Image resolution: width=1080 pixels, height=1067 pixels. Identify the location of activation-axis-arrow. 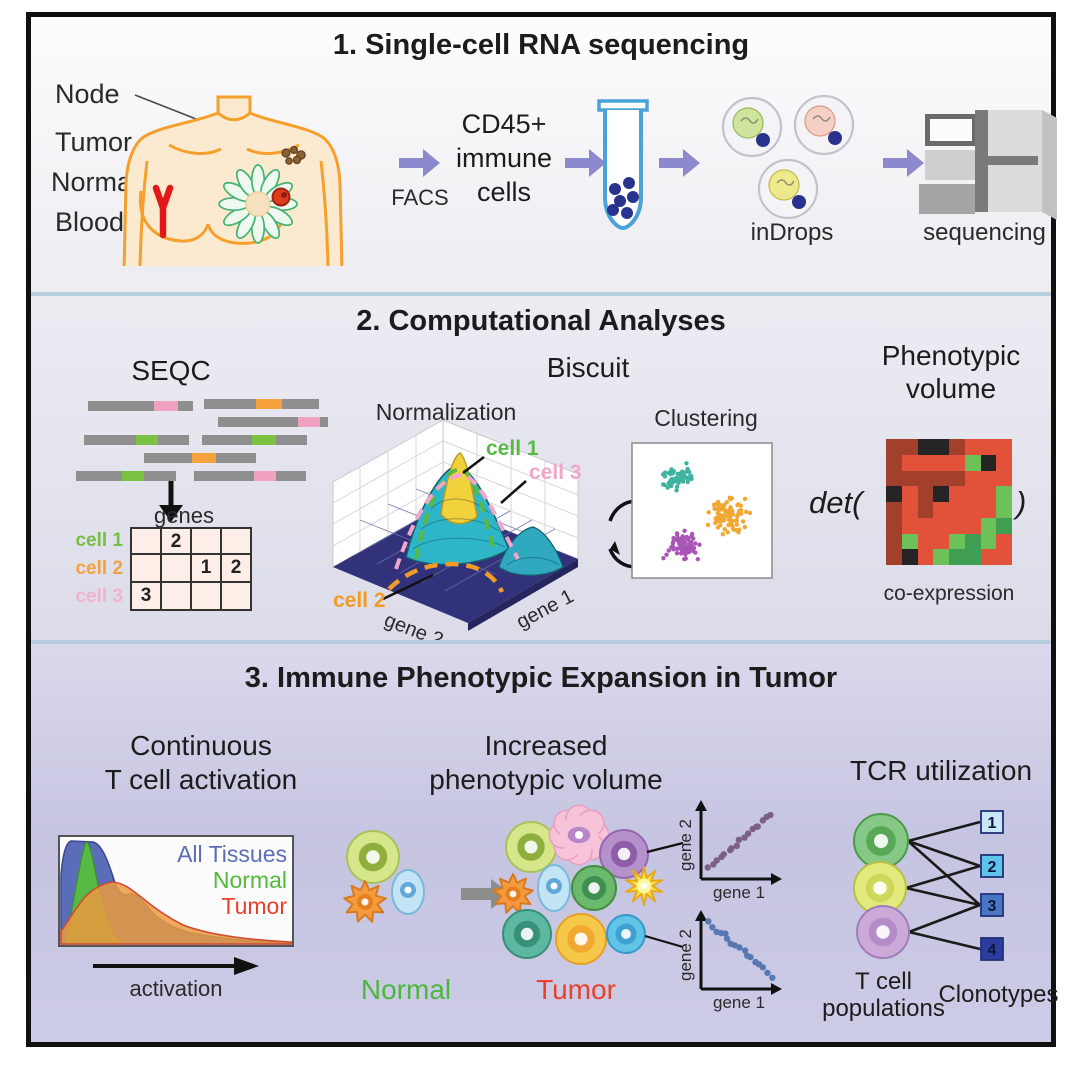
(176, 966).